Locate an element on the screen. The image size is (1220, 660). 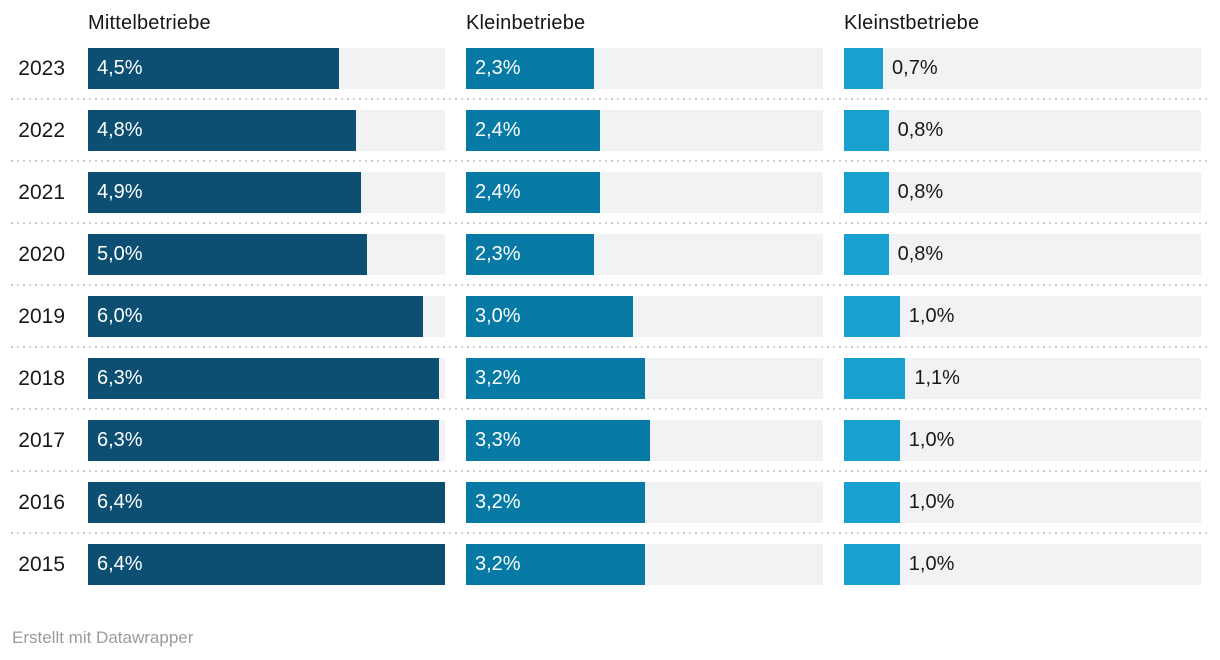
chart-row: 2022 4,8% 2,4% 0,8% is located at coordinates (610, 136).